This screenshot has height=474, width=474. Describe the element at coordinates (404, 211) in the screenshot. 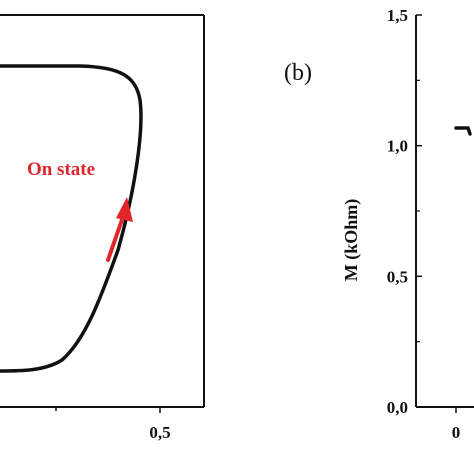

I see `panel-b-y-ticks: 0,0 0,5 1,0 1,5` at that location.